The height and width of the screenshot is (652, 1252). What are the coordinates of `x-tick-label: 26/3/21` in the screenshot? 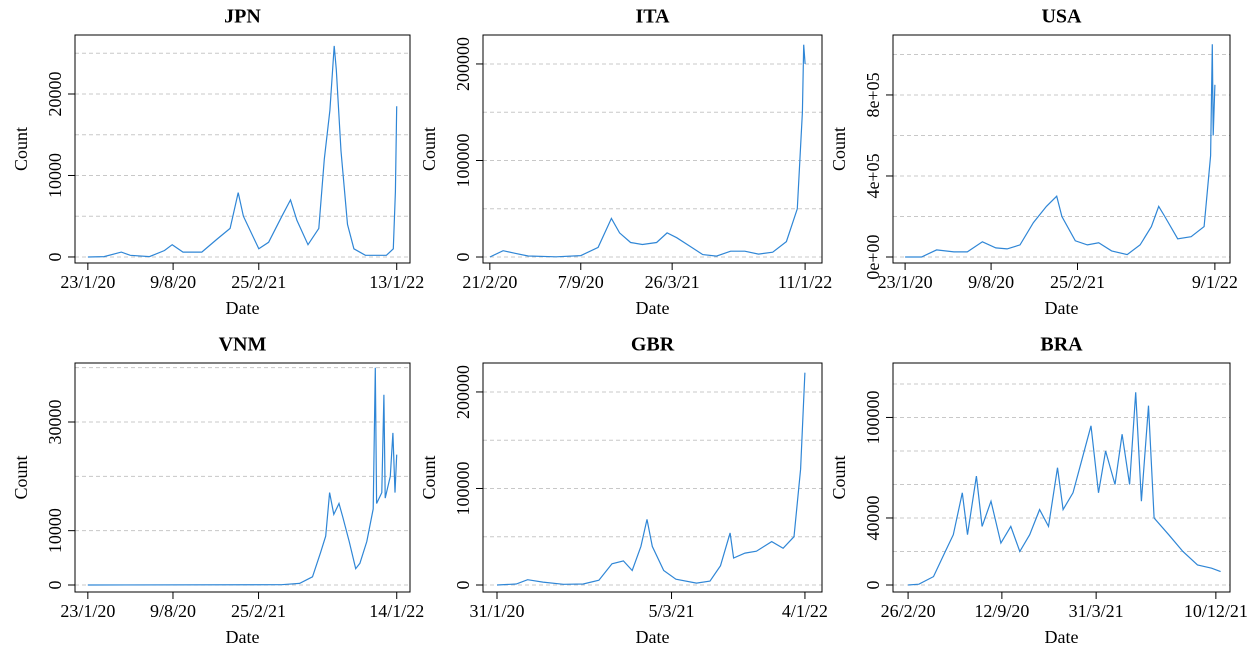 It's located at (672, 282).